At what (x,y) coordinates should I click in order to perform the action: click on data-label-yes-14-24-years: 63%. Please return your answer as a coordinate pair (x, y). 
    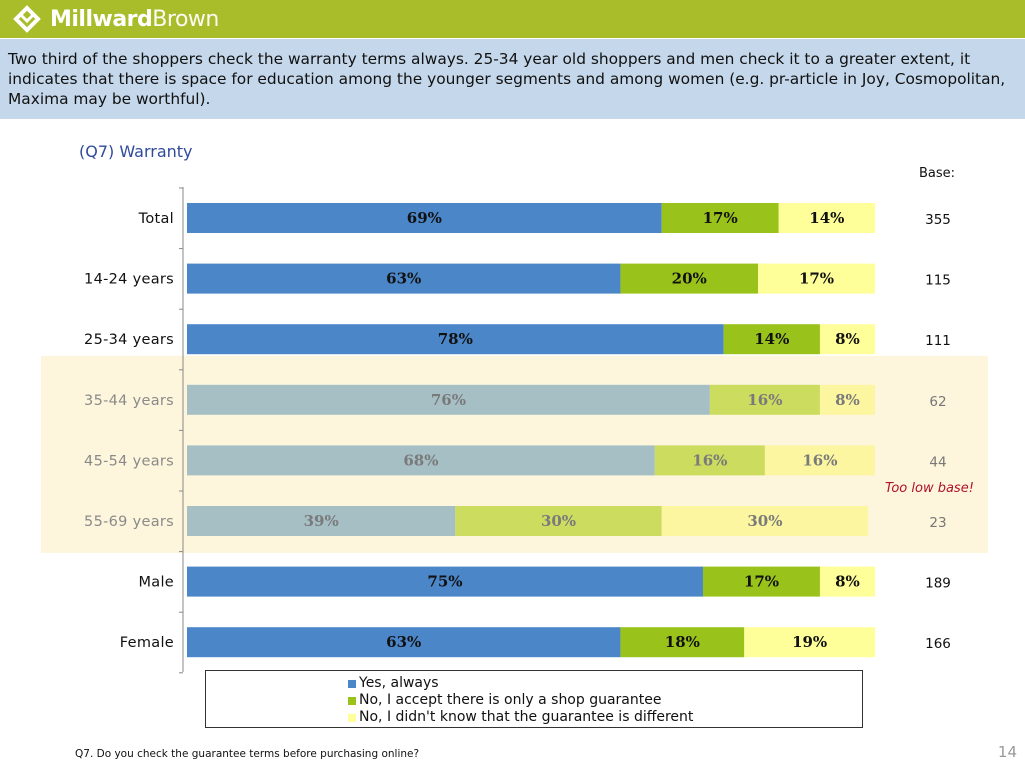
    Looking at the image, I should click on (403, 279).